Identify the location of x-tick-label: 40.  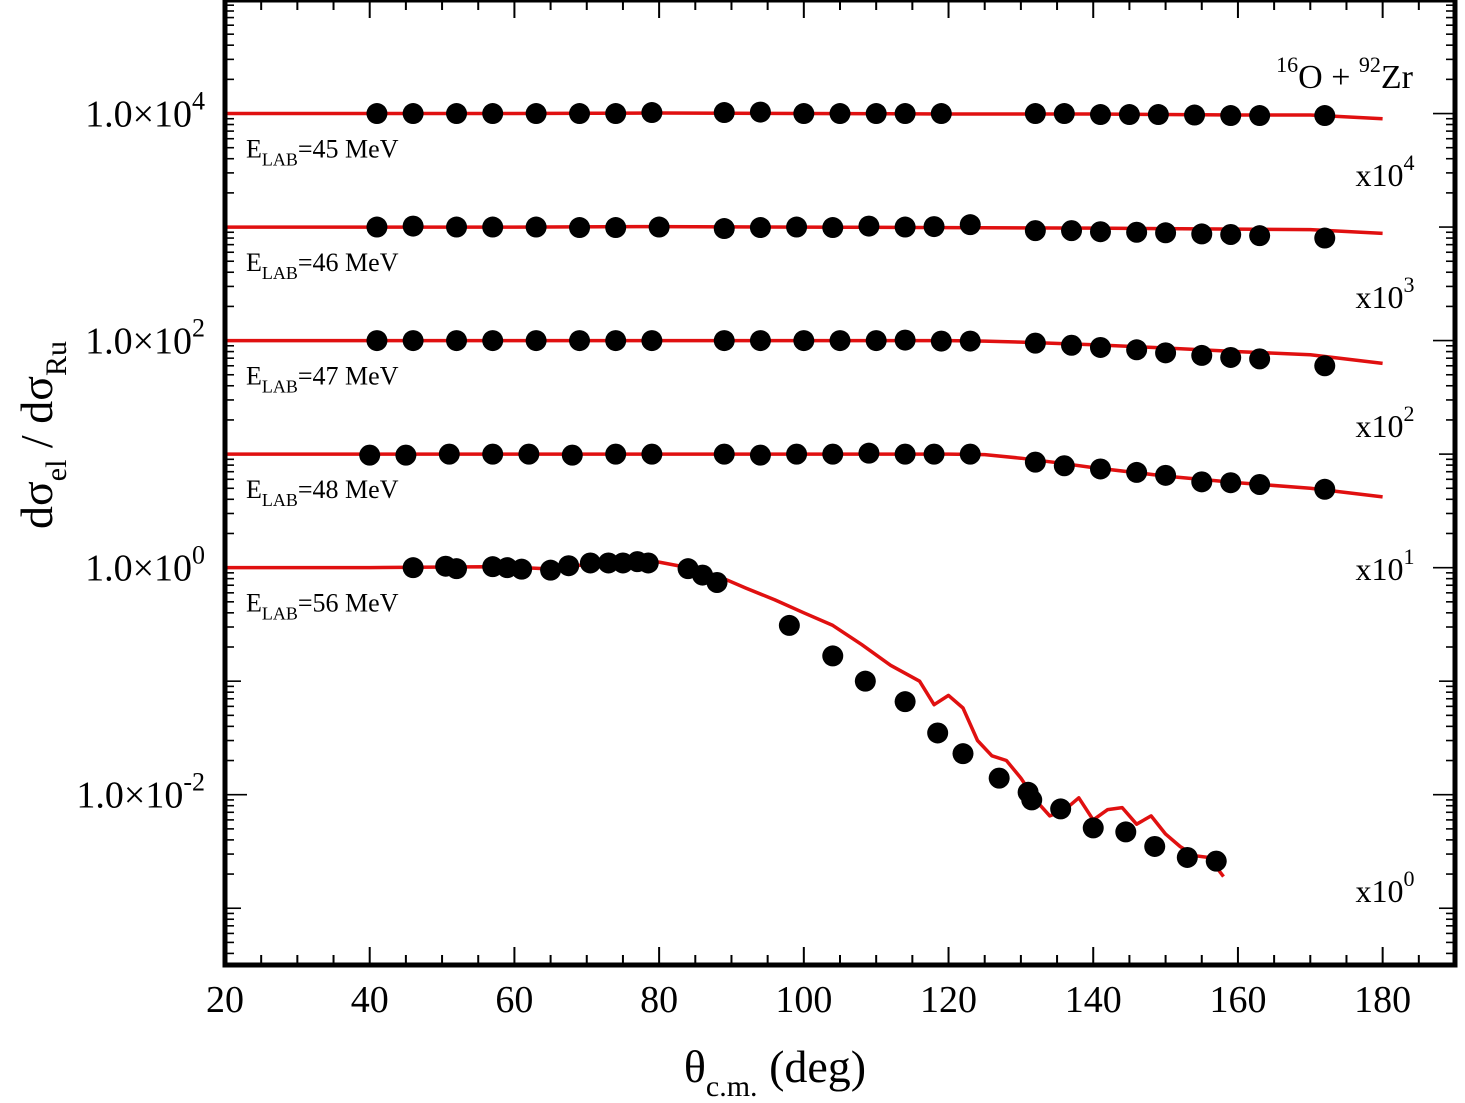
(370, 1000).